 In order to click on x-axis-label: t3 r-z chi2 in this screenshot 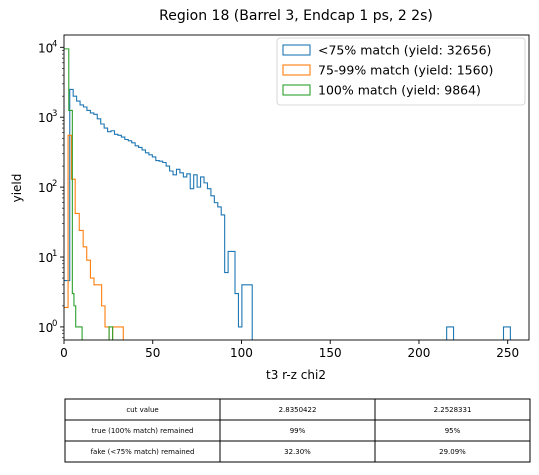, I will do `click(296, 375)`.